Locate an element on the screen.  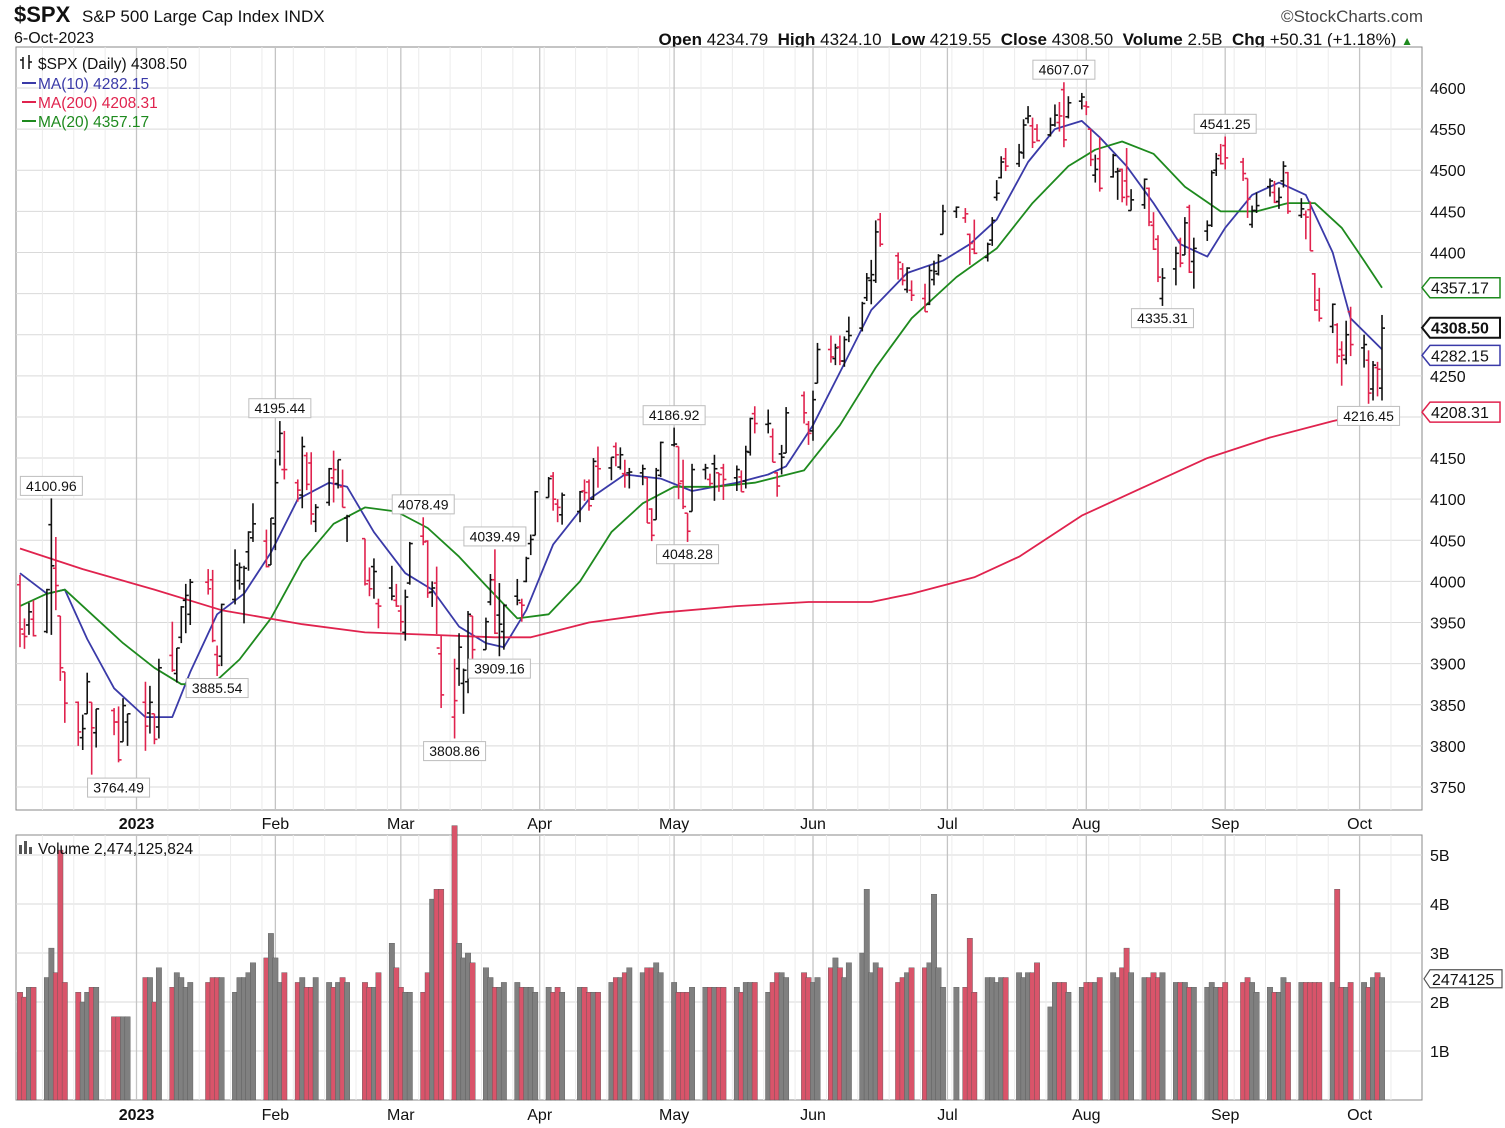
price-tag-text: 4208.31 is located at coordinates (1460, 413).